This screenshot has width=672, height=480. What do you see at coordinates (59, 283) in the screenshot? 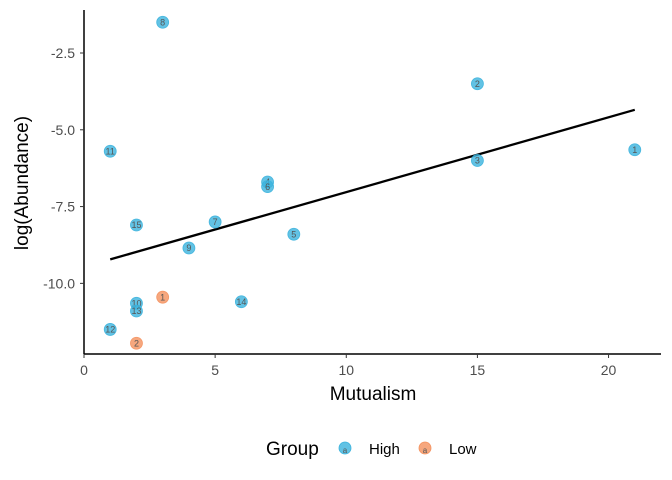
I see `y-tick-label: -10.0` at bounding box center [59, 283].